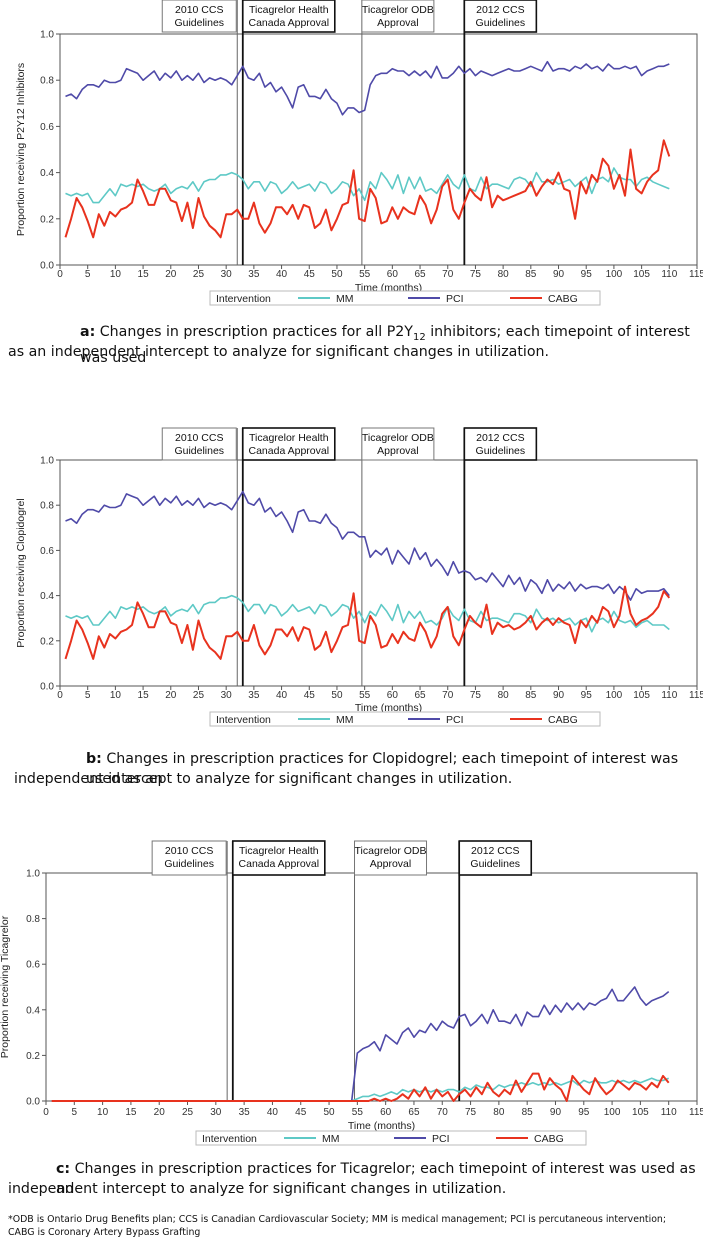 This screenshot has height=1241, width=703. I want to click on chart-c-event-label: Approval, so click(390, 864).